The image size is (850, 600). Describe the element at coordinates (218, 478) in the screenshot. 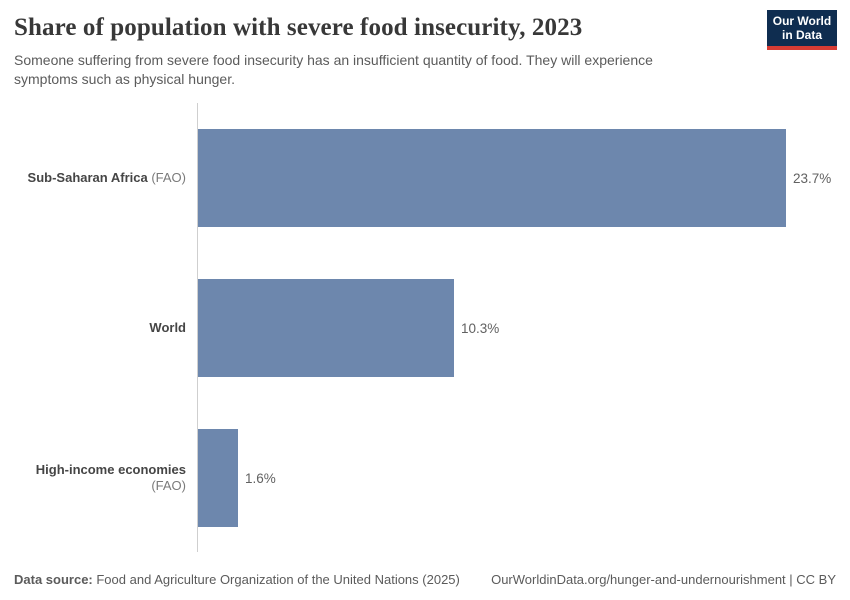

I see `bar-high-income` at that location.